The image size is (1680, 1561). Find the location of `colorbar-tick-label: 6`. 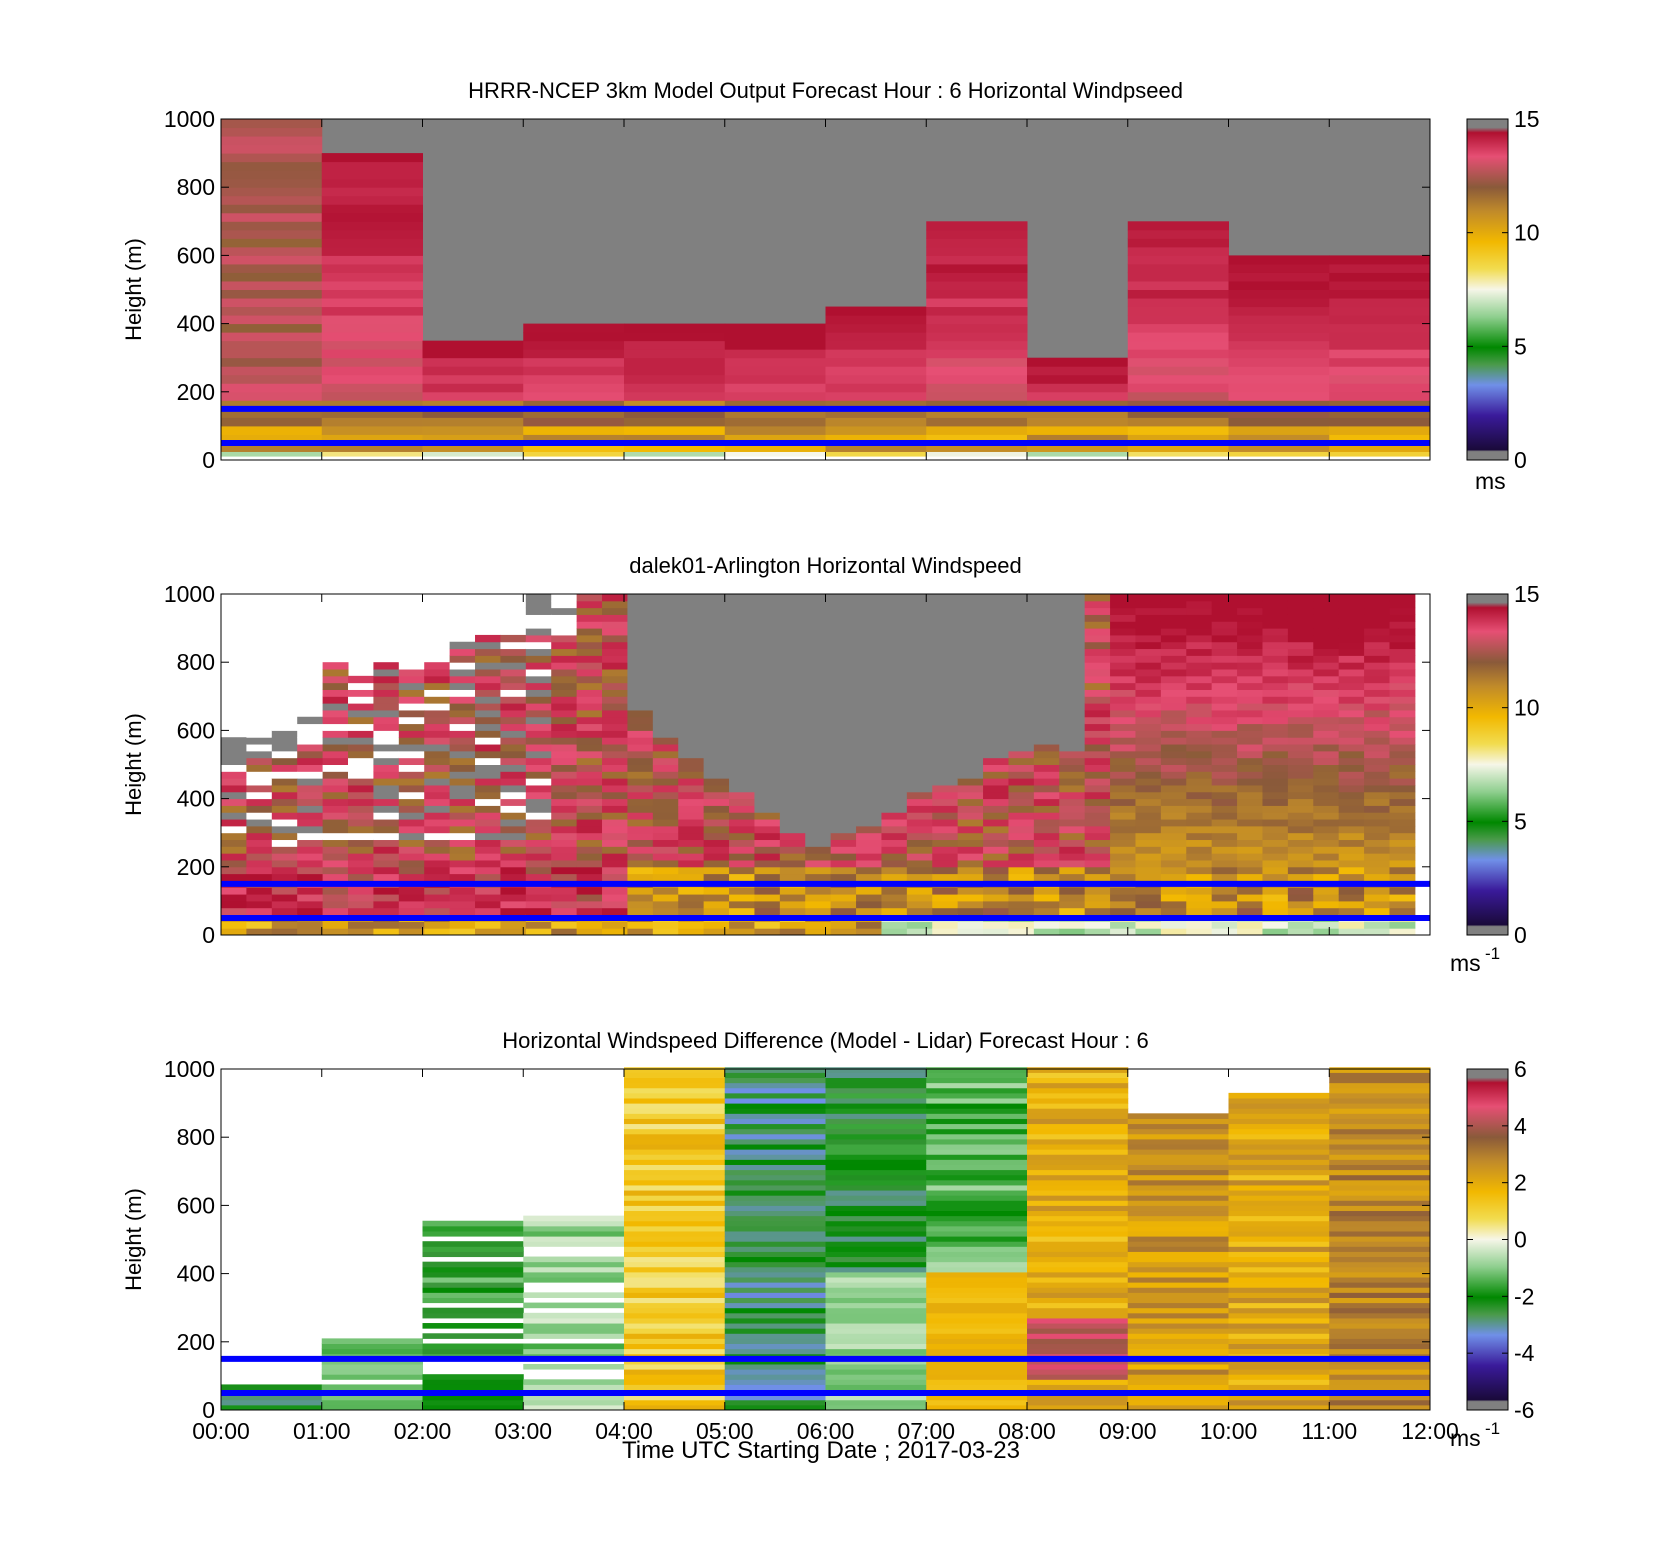

colorbar-tick-label: 6 is located at coordinates (1520, 1069).